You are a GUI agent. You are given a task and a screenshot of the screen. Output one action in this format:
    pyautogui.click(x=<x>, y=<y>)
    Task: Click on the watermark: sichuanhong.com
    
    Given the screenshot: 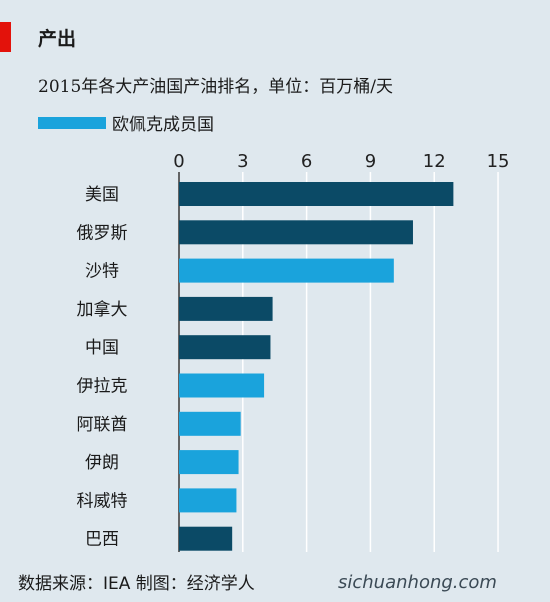 What is the action you would take?
    pyautogui.click(x=417, y=582)
    